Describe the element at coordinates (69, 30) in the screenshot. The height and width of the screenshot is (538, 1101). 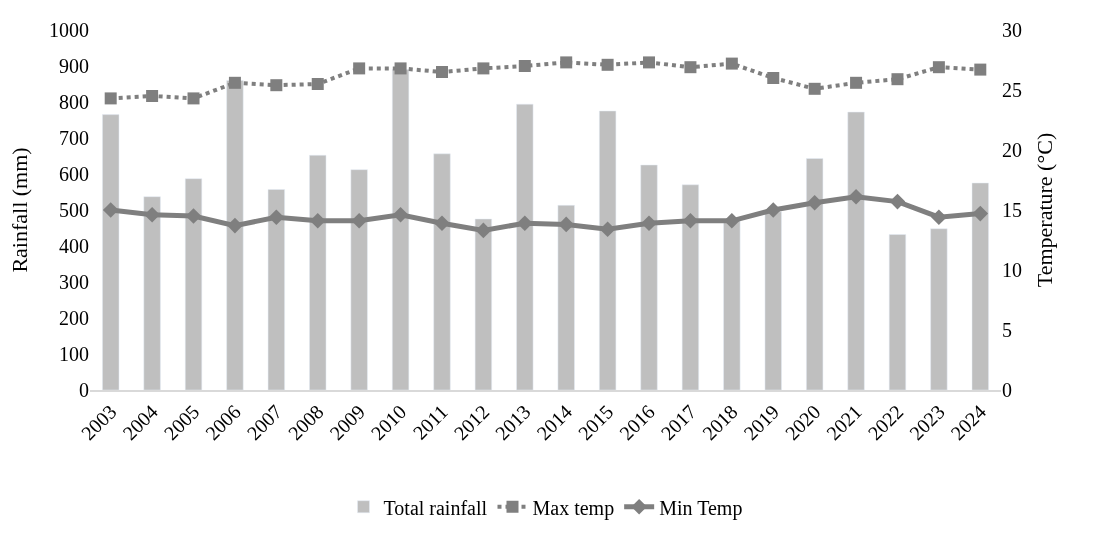
I see `y-tick-label: 1000` at that location.